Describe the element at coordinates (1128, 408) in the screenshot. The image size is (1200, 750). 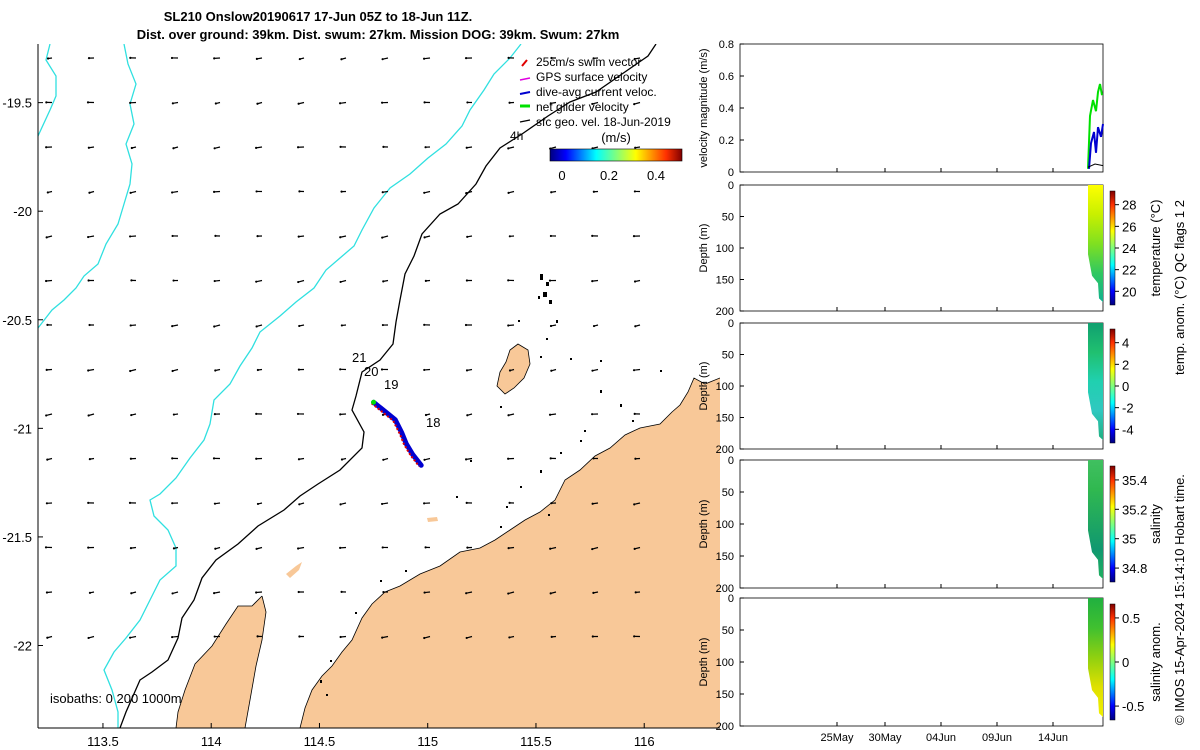
I see `colorbar-tick-label: -2` at that location.